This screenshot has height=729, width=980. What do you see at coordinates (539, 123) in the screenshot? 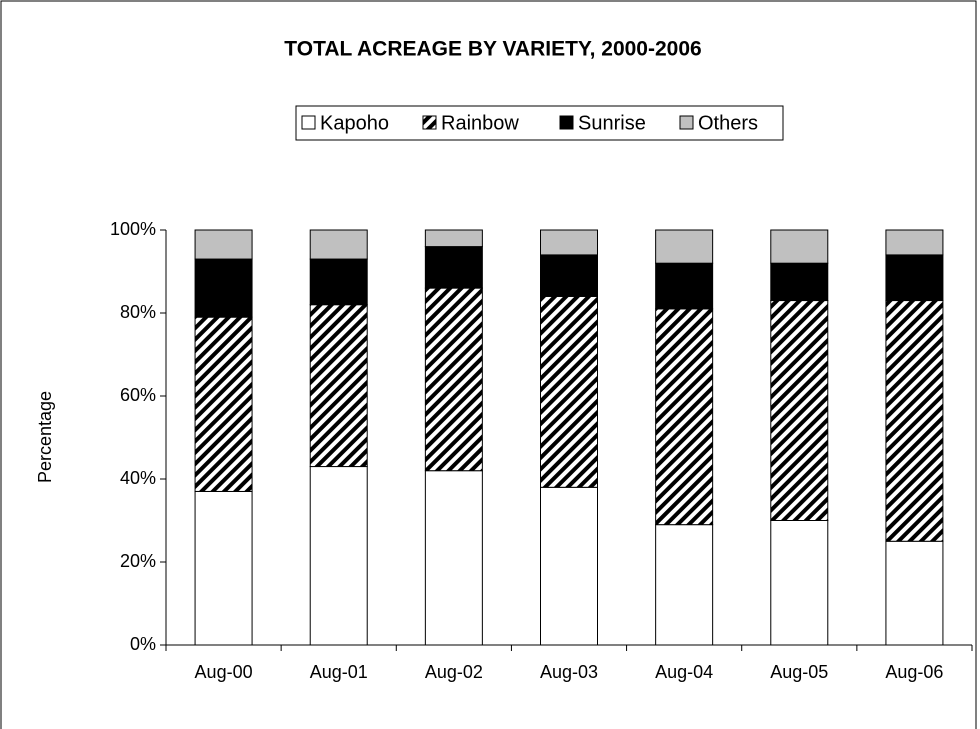
I see `legend-box` at bounding box center [539, 123].